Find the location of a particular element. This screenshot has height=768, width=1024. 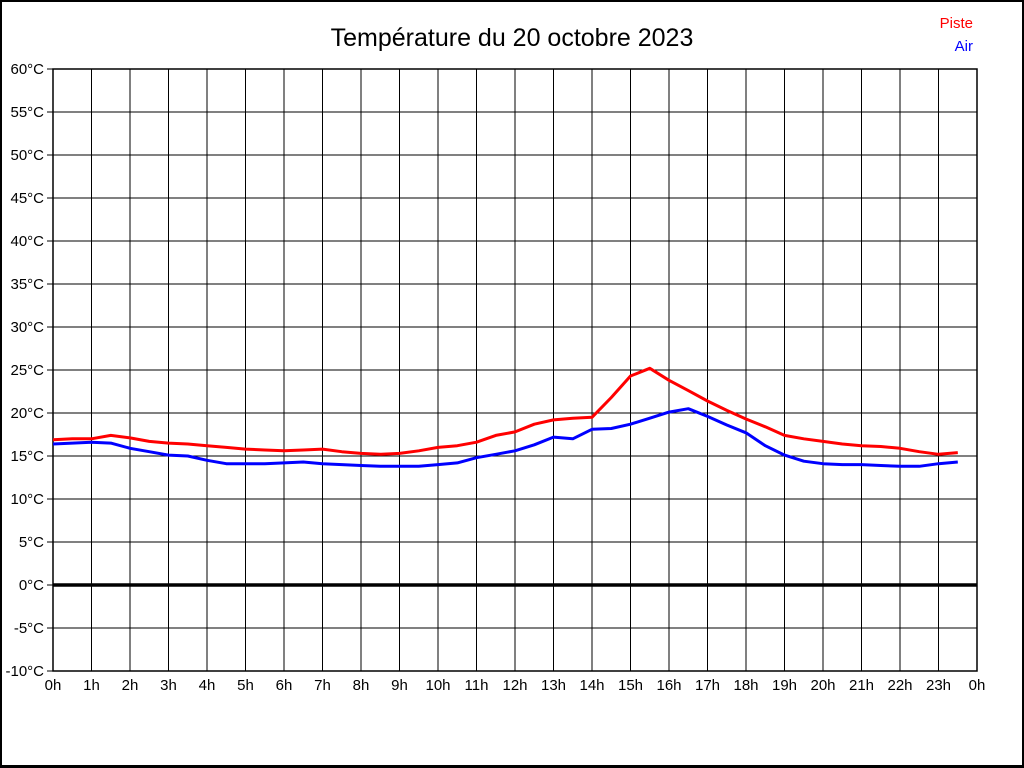

y-axis-ticks is located at coordinates (50, 370).